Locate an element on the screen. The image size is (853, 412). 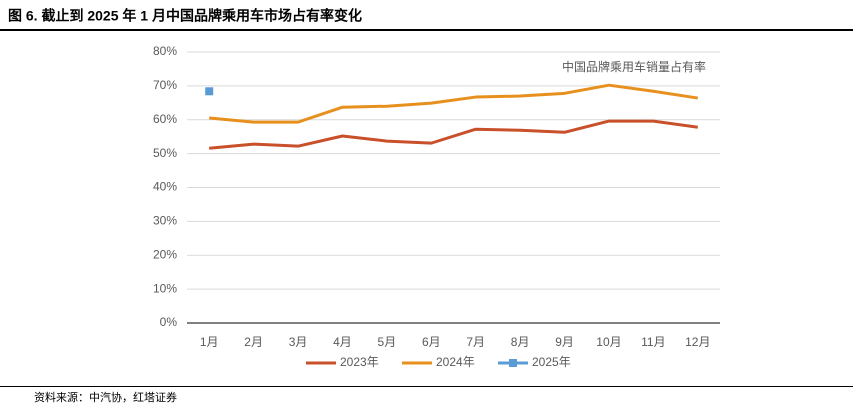
y-tick-label: 50% is located at coordinates (165, 153).